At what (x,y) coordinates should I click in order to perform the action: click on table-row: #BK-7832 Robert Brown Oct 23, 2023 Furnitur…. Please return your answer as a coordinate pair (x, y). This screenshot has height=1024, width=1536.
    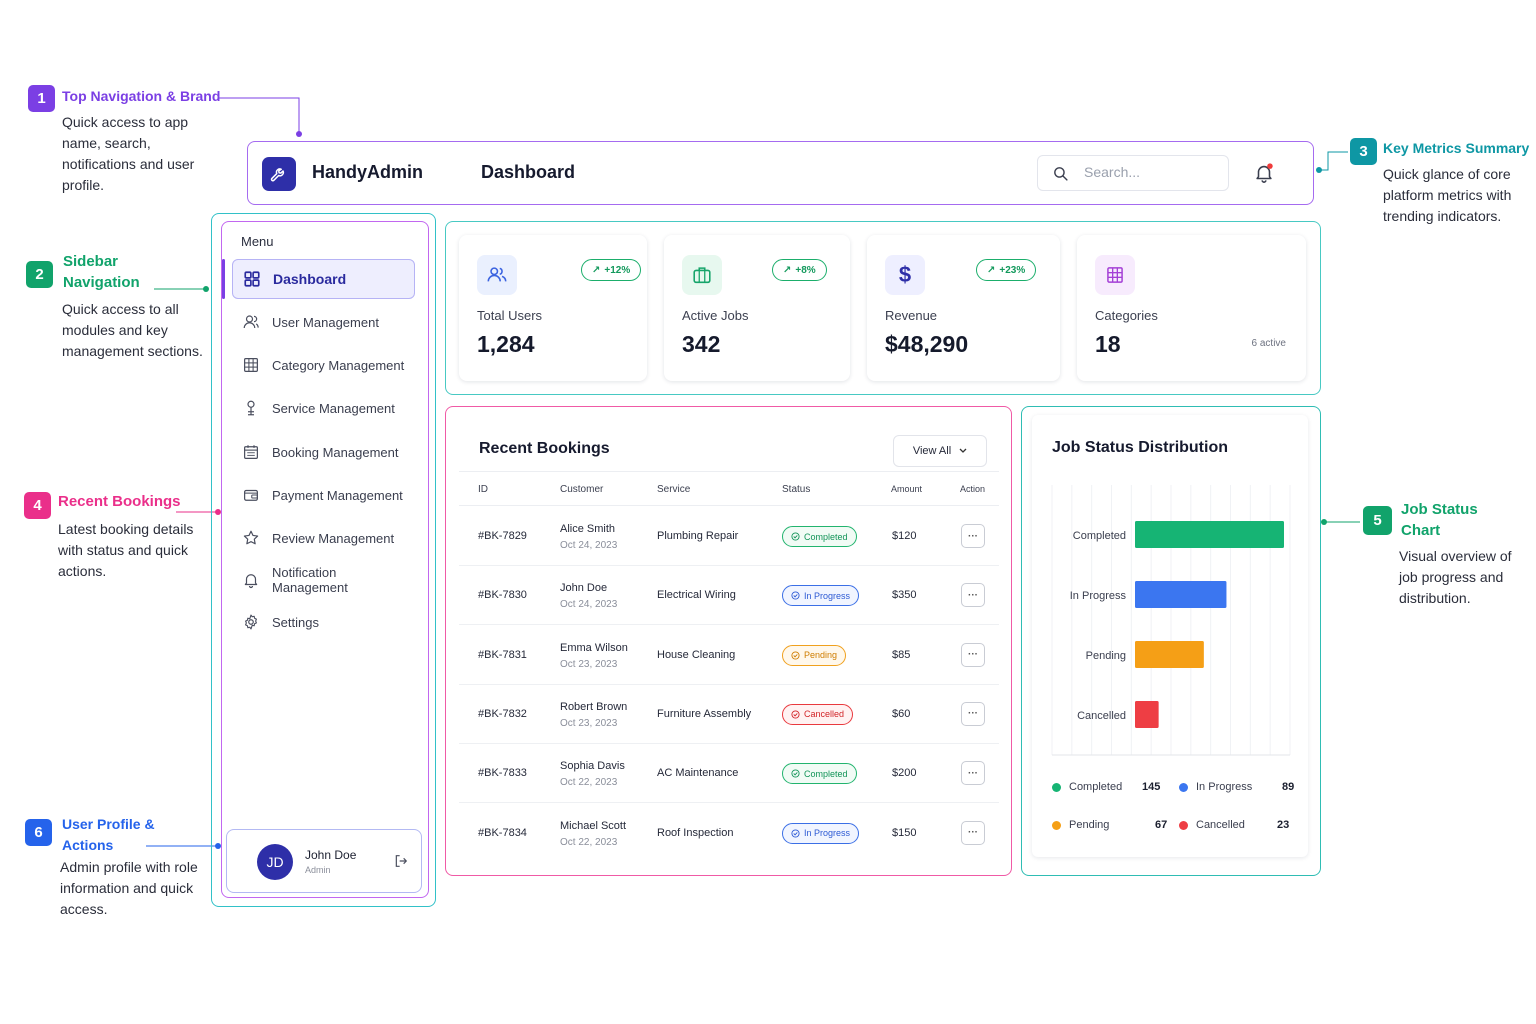
    Looking at the image, I should click on (729, 714).